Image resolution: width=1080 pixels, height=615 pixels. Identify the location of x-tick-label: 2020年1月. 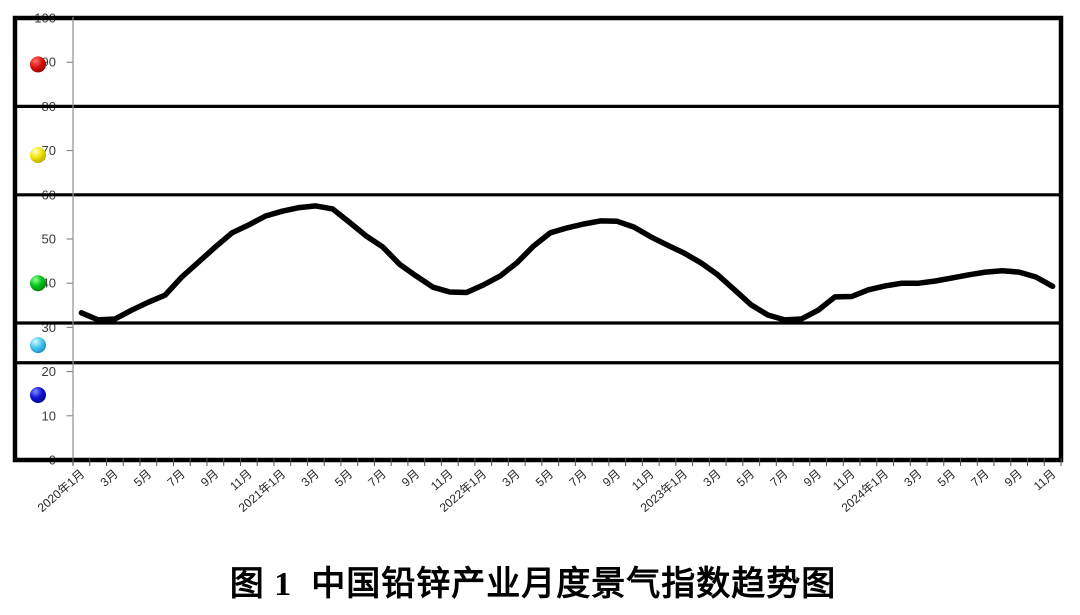
(61, 491).